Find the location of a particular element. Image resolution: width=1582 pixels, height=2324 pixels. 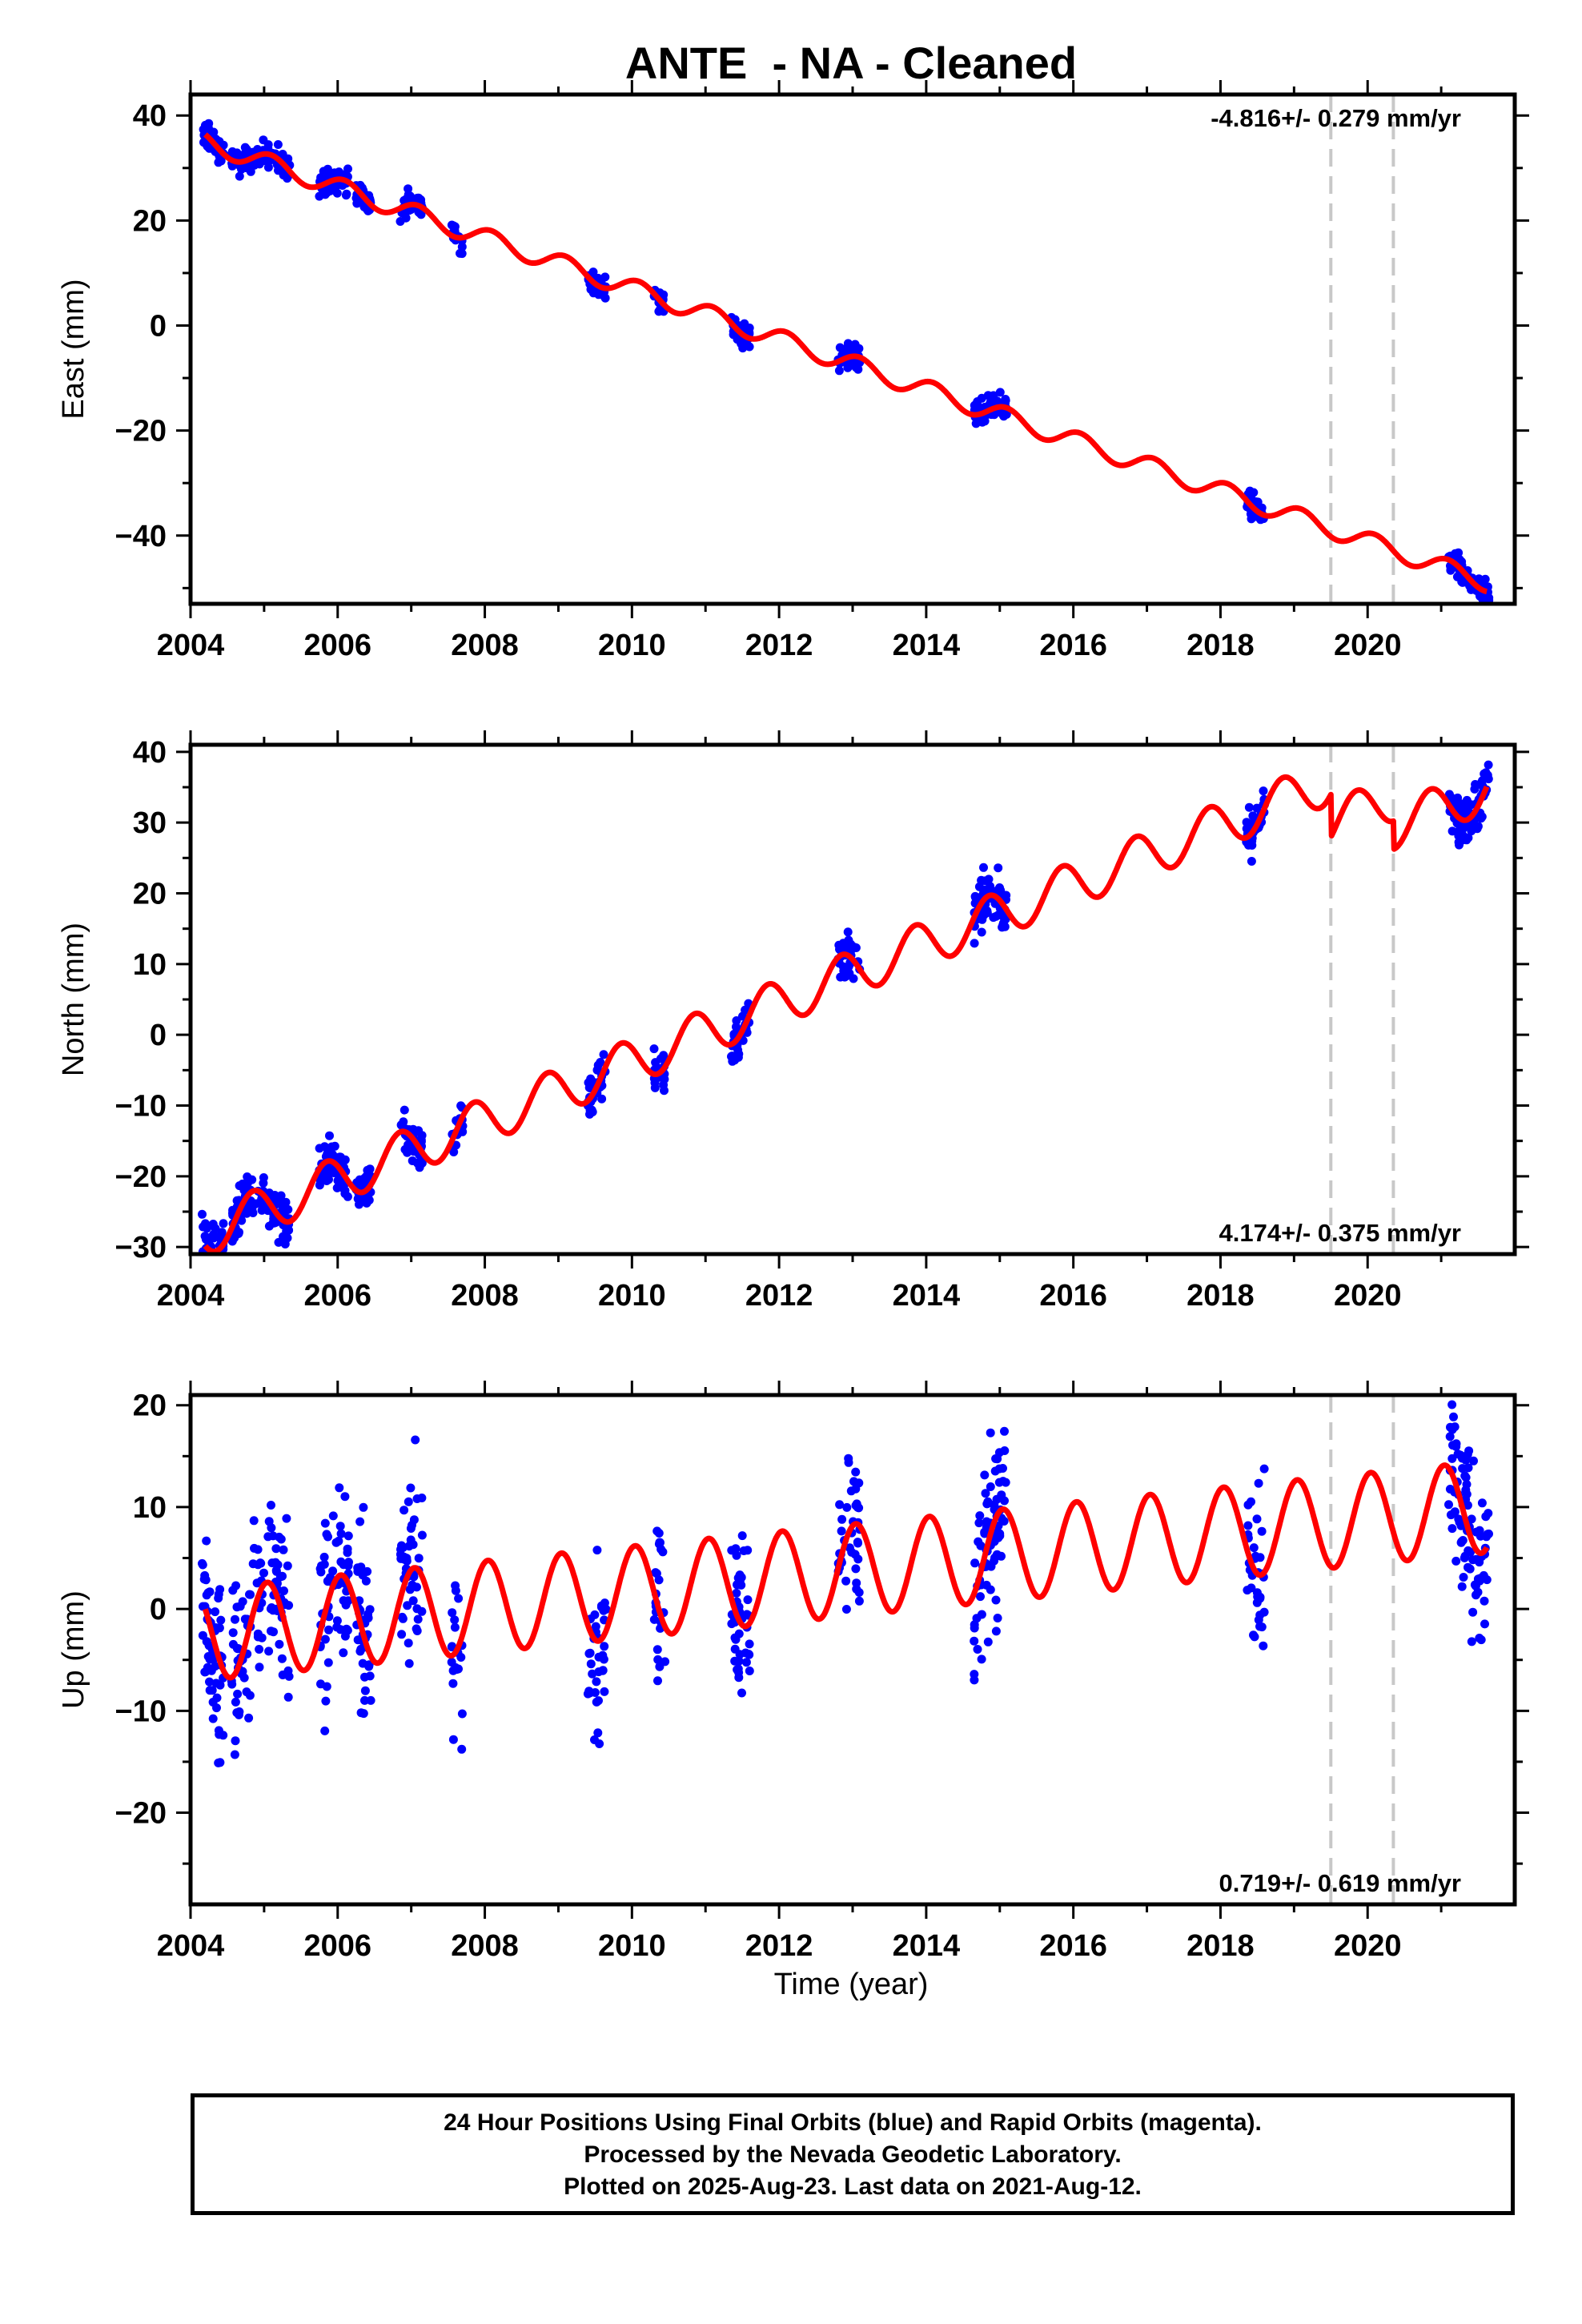

north-y-tick-label: 40 is located at coordinates (150, 753).